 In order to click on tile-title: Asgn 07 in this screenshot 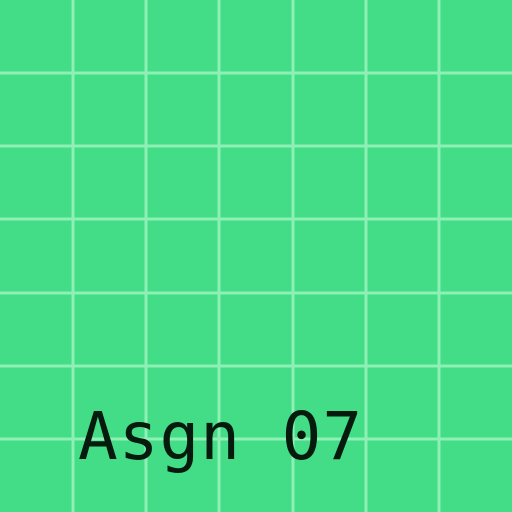, I will do `click(221, 436)`.